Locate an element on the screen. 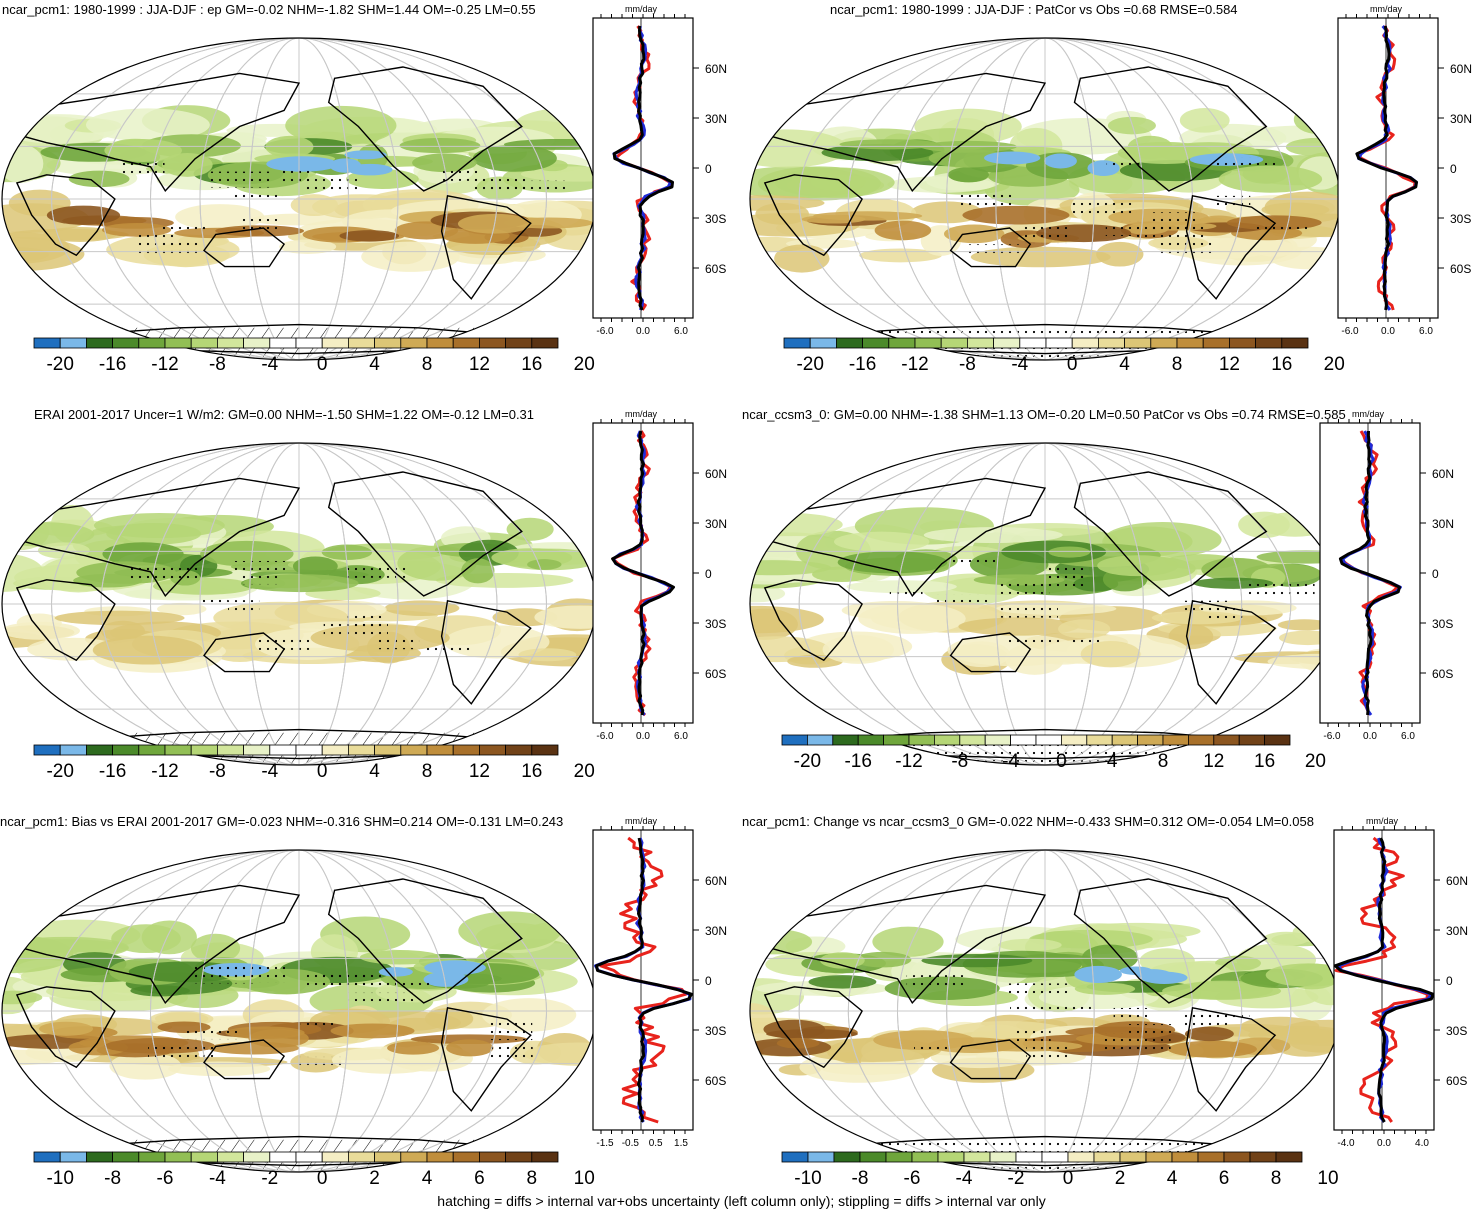  profile-xtick-label: 0.0 is located at coordinates (1384, 1143).